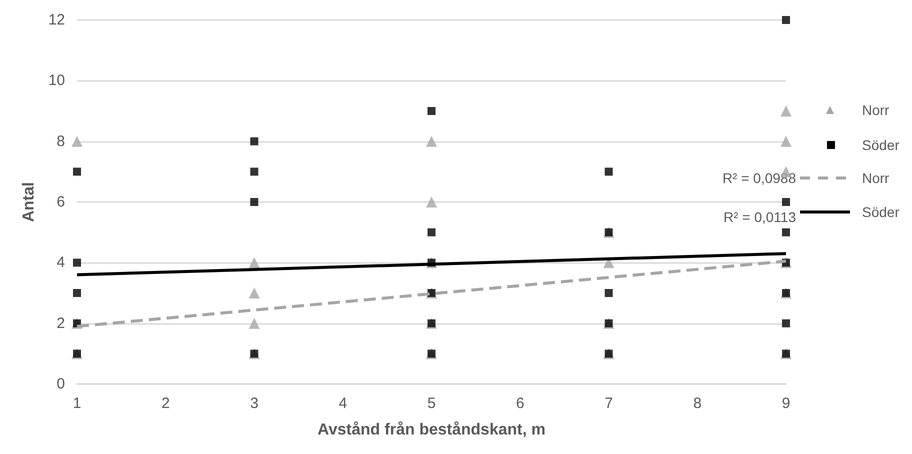 The width and height of the screenshot is (912, 454). I want to click on x-tick-label: 4, so click(343, 403).